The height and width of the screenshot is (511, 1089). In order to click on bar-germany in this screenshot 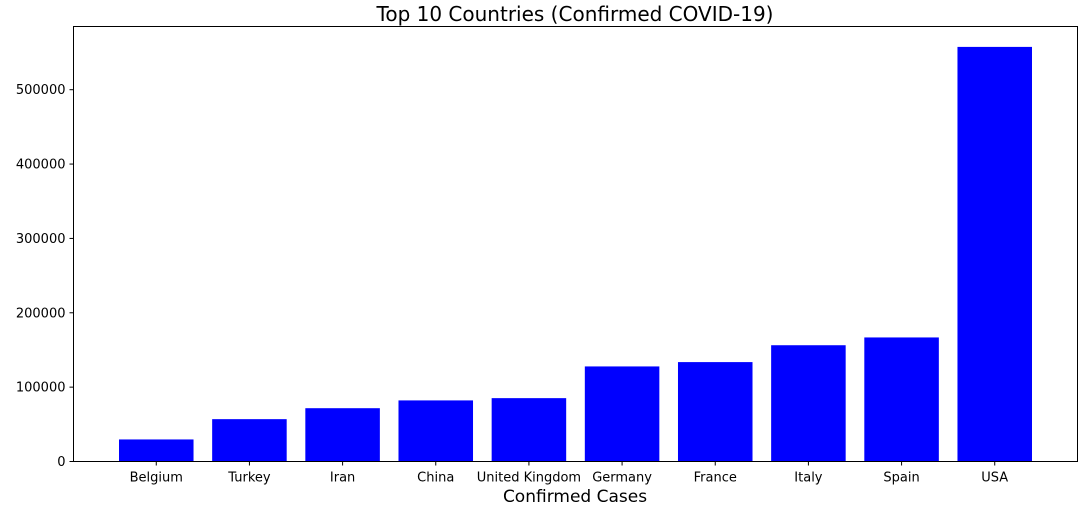, I will do `click(622, 414)`.